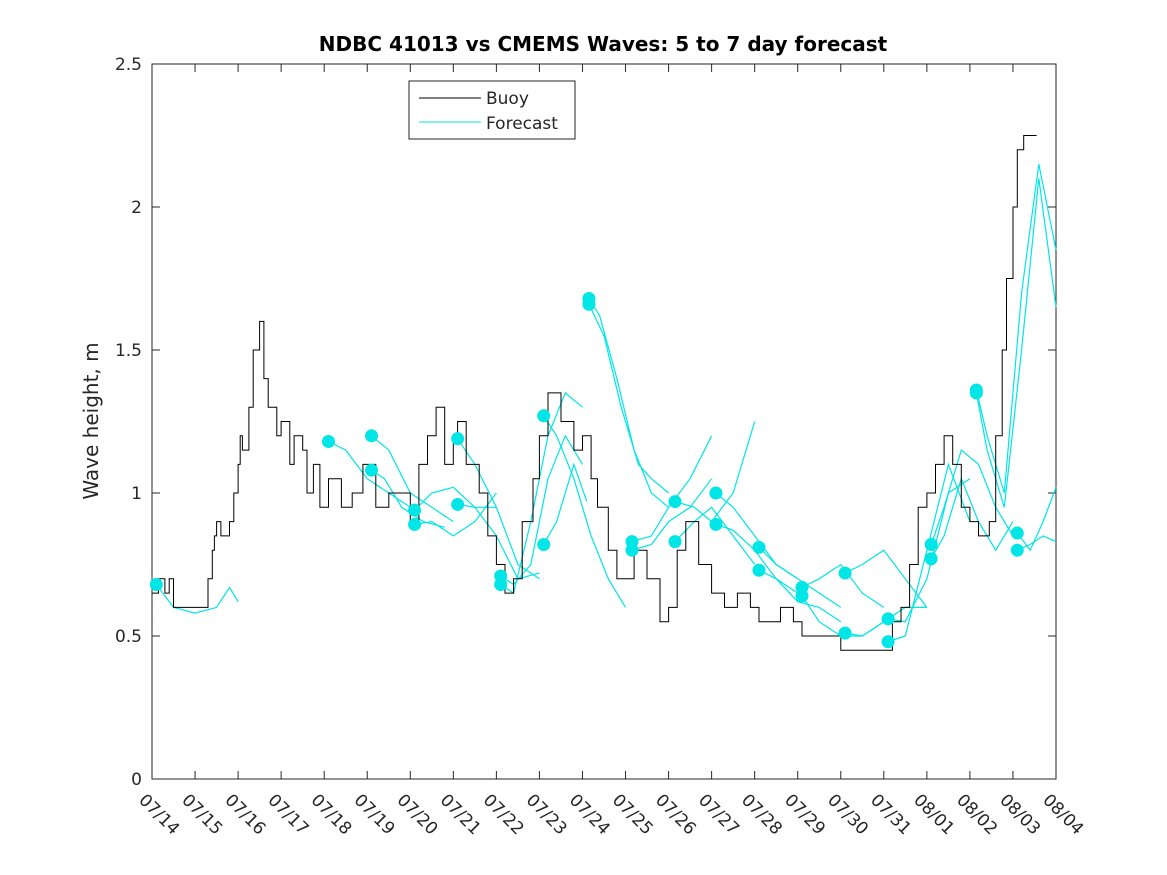 Image resolution: width=1167 pixels, height=875 pixels. Describe the element at coordinates (761, 814) in the screenshot. I see `x-tick-label: 07/28` at that location.